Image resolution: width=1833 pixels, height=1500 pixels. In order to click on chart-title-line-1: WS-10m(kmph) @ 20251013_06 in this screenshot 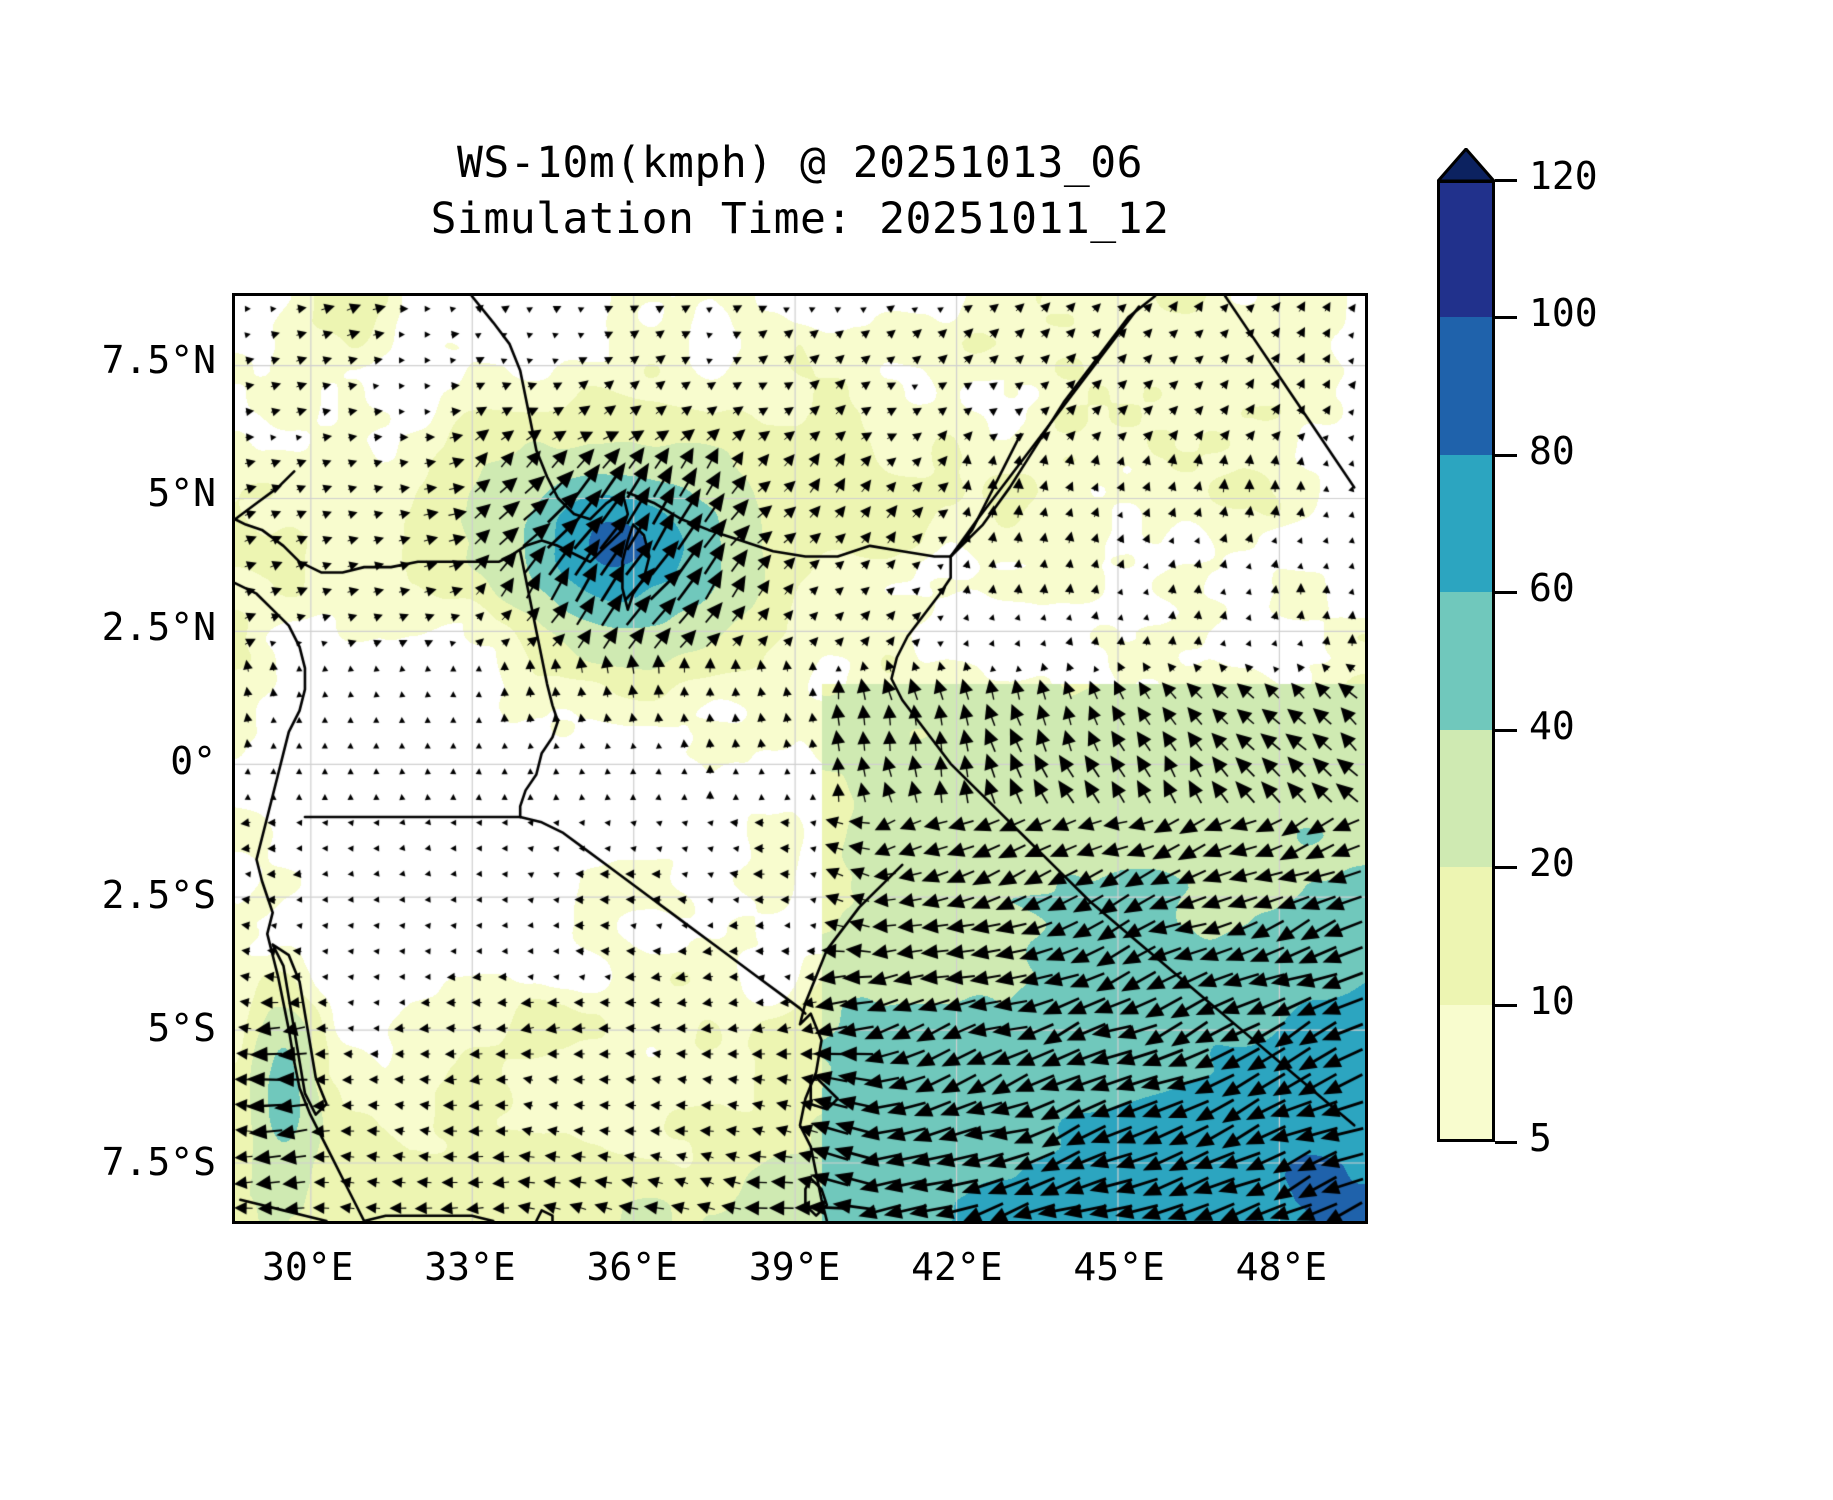, I will do `click(800, 163)`.